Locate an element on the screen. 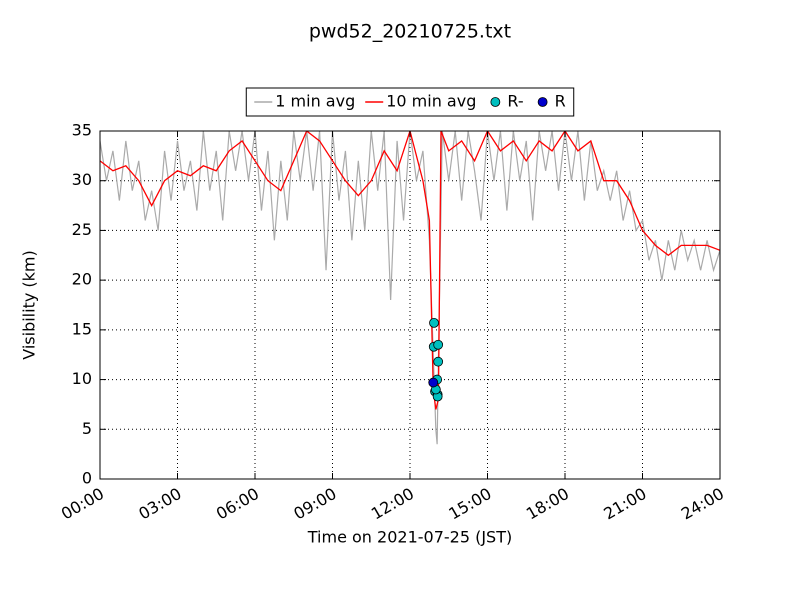 The height and width of the screenshot is (600, 800). legend-item: 10 min avg is located at coordinates (420, 101).